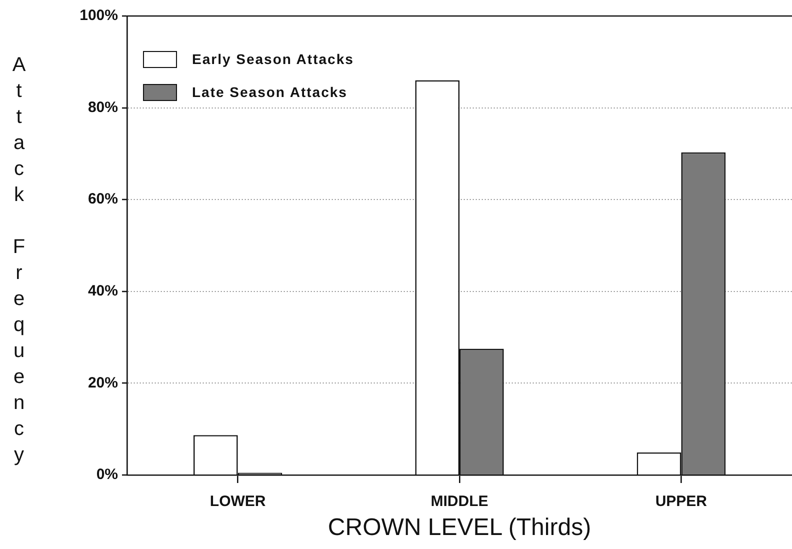 The height and width of the screenshot is (549, 792). Describe the element at coordinates (107, 475) in the screenshot. I see `y-tick-label: 0%` at that location.